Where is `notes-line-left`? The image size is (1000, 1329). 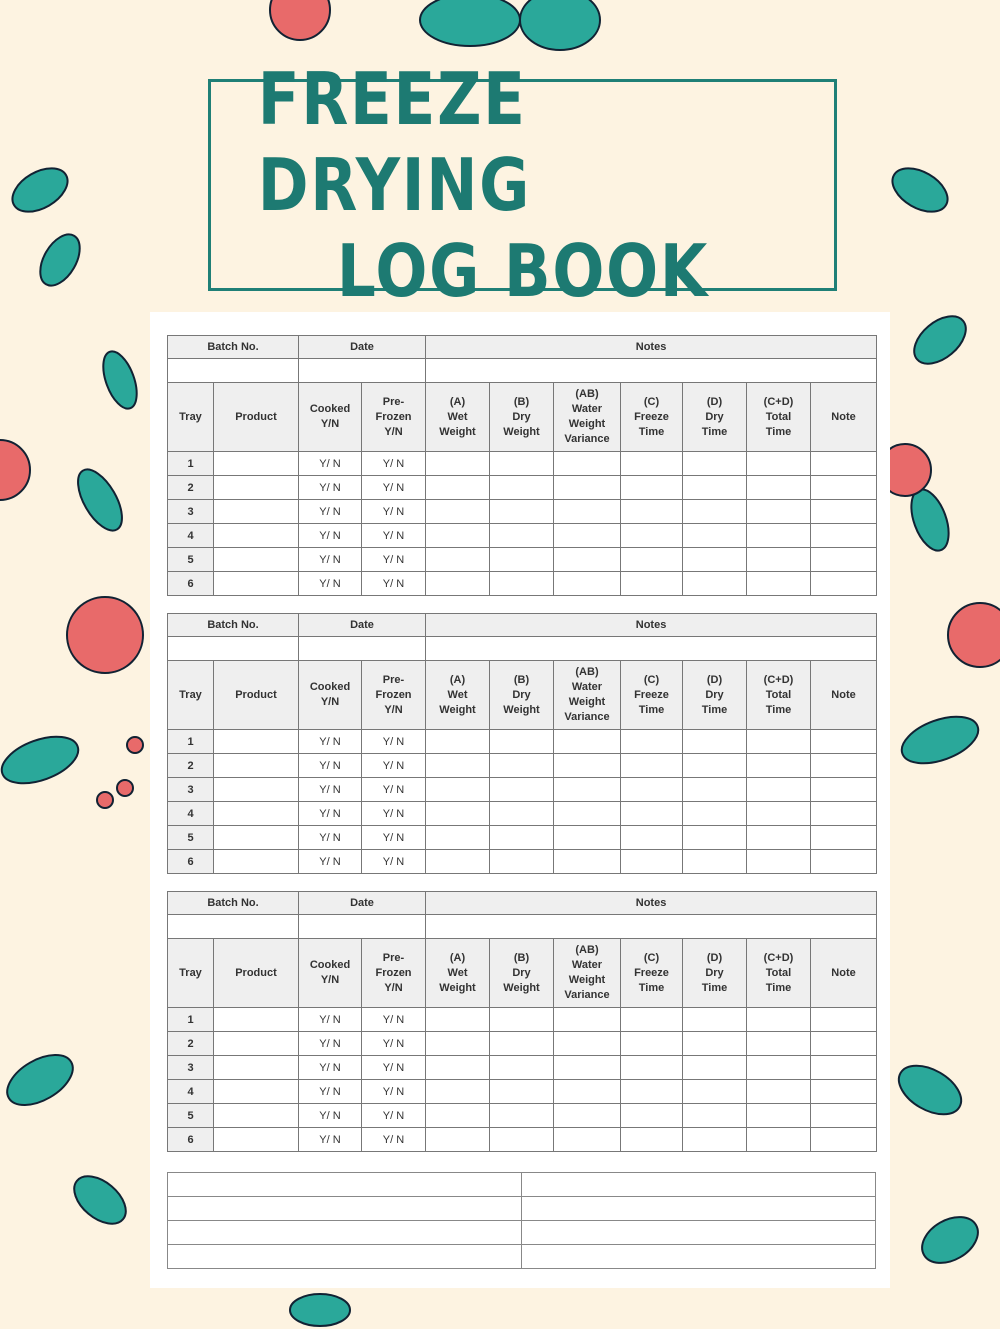
notes-line-left is located at coordinates (344, 1208).